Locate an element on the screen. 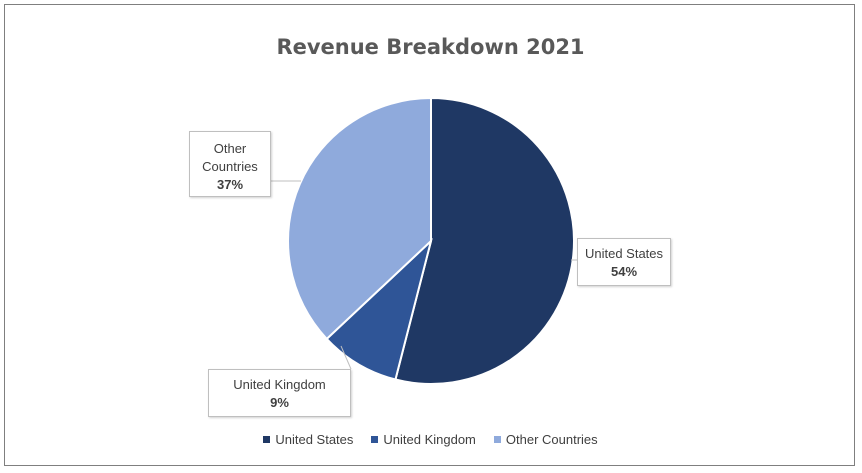 The image size is (862, 473). callout-leader-lines is located at coordinates (424, 275).